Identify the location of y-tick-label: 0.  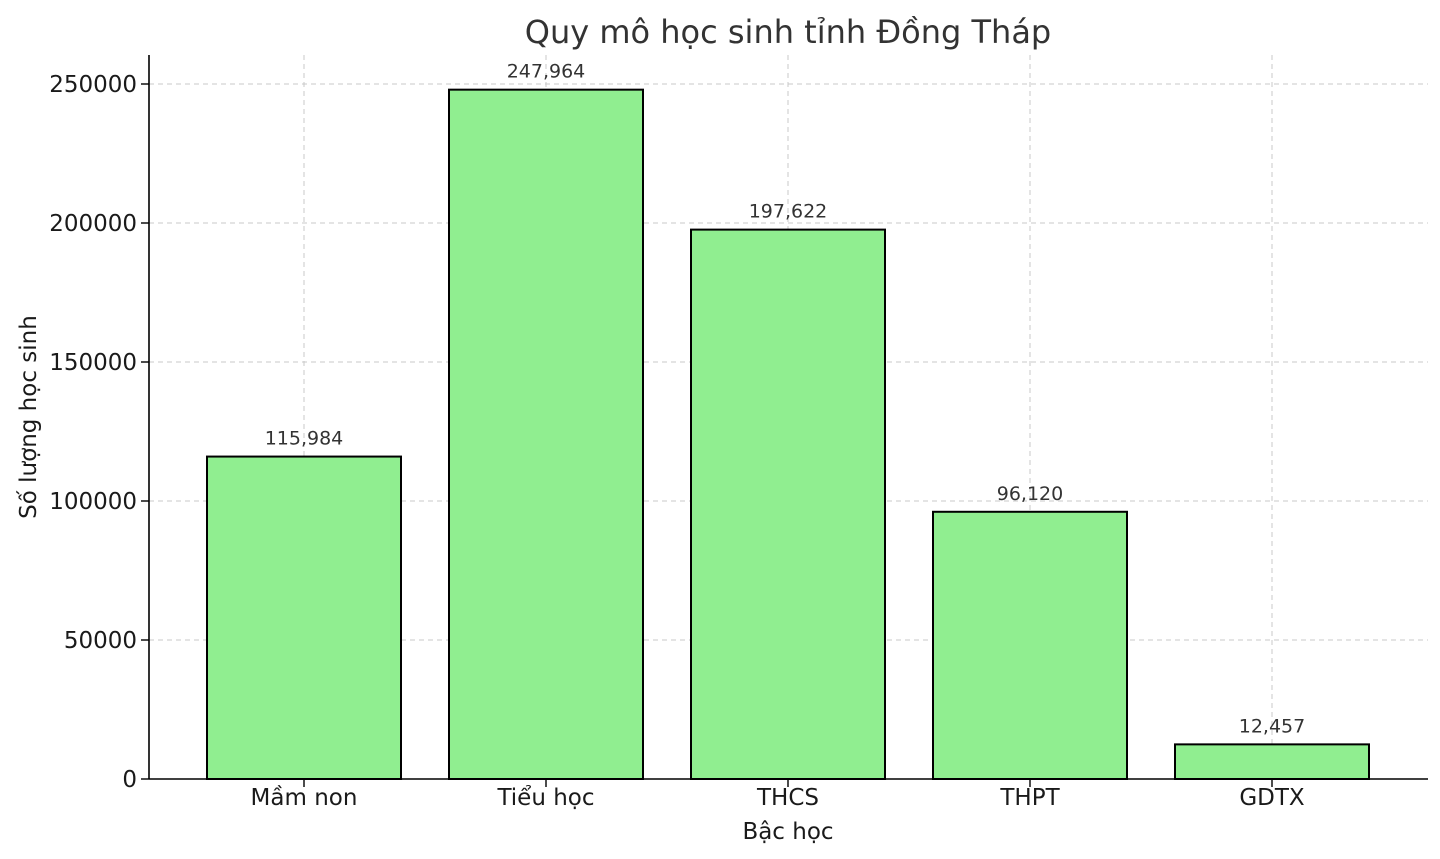
(129, 780).